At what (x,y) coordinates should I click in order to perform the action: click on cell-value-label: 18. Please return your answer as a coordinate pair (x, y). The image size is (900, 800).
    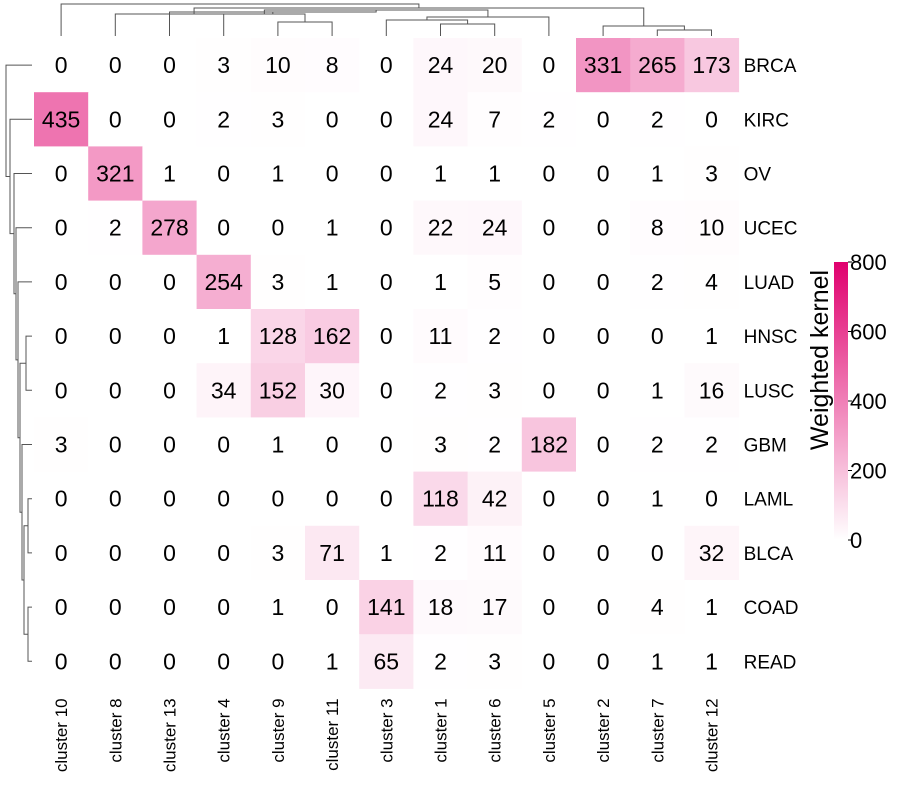
    Looking at the image, I should click on (441, 607).